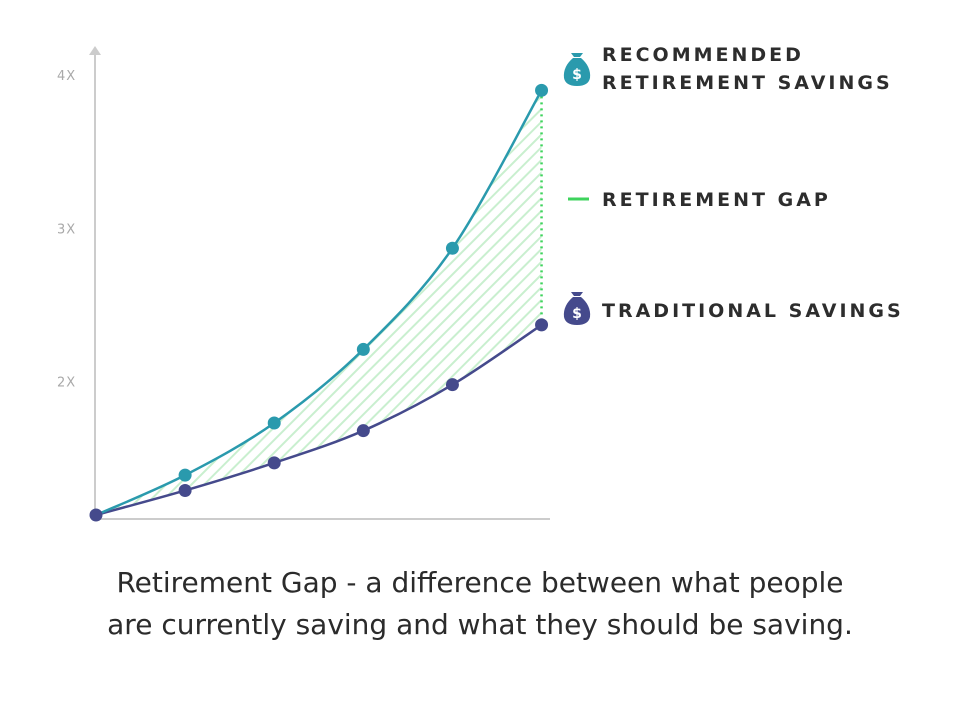 This screenshot has width=960, height=710. I want to click on legend-traditional: $ TRADITIONAL SAVINGS, so click(733, 308).